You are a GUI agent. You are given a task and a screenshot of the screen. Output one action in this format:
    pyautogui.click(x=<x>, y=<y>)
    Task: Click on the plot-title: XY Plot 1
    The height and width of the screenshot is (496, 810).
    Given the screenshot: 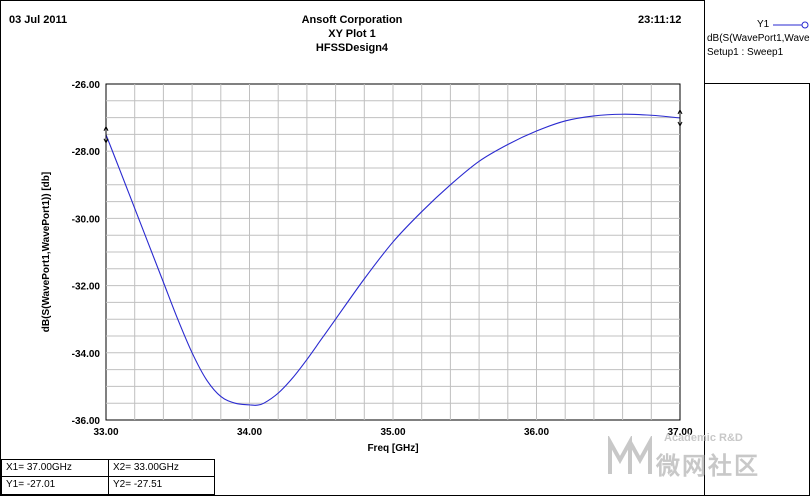 What is the action you would take?
    pyautogui.click(x=352, y=34)
    